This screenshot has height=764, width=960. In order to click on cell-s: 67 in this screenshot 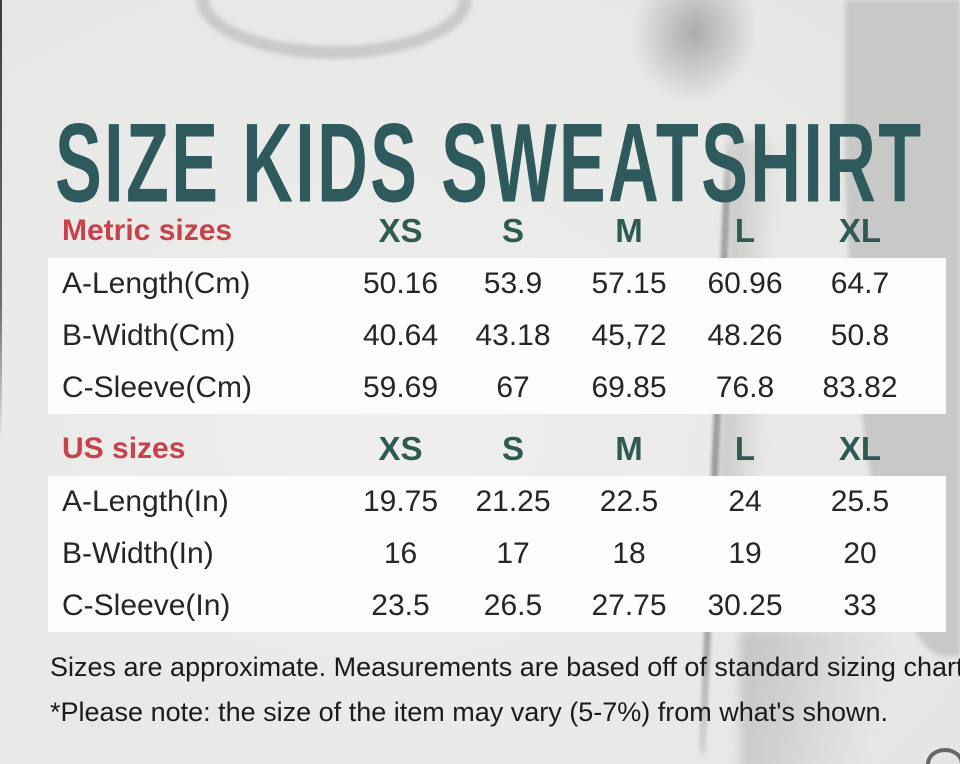, I will do `click(513, 387)`.